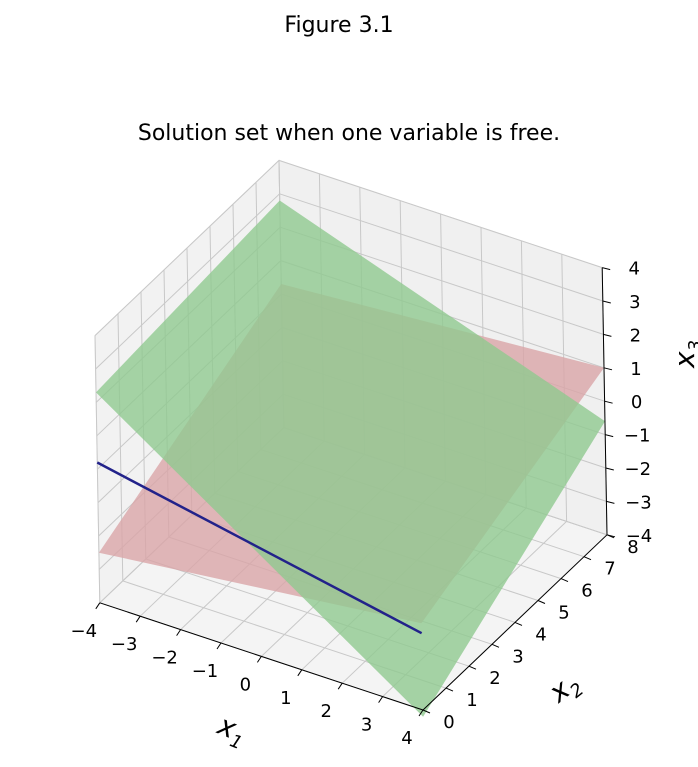 The image size is (698, 767). I want to click on x2-tick-label: 6, so click(586, 591).